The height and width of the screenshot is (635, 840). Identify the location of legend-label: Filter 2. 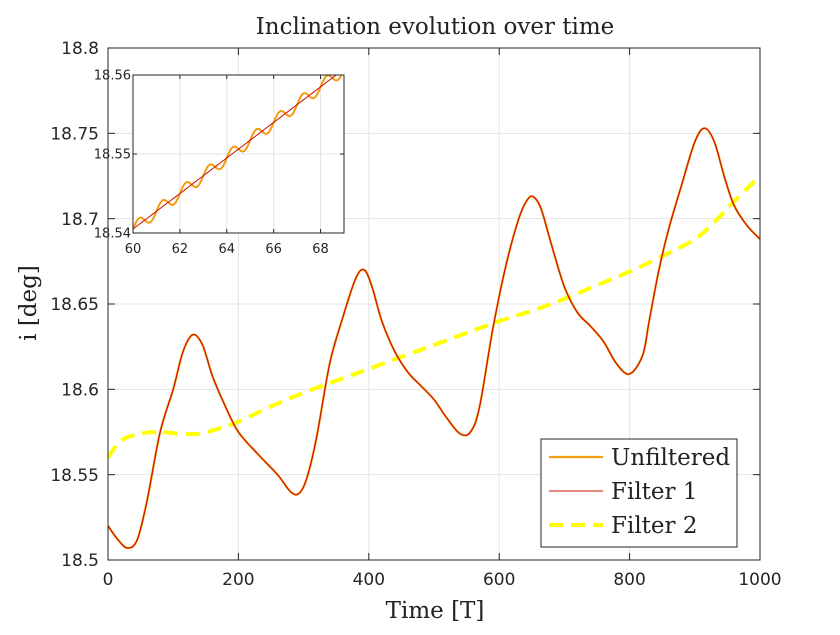
(654, 526).